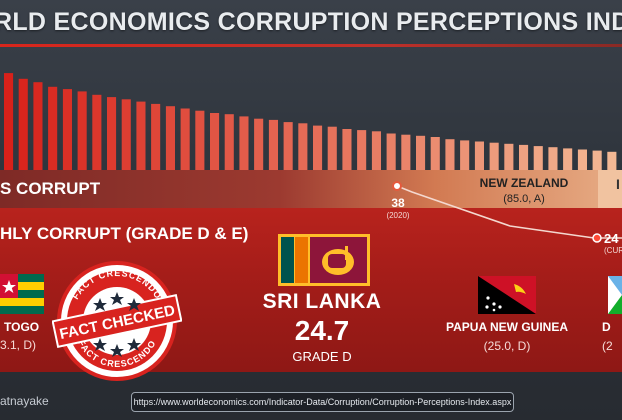 Image resolution: width=622 pixels, height=420 pixels. I want to click on sri-lanka-current-value: 24, so click(611, 238).